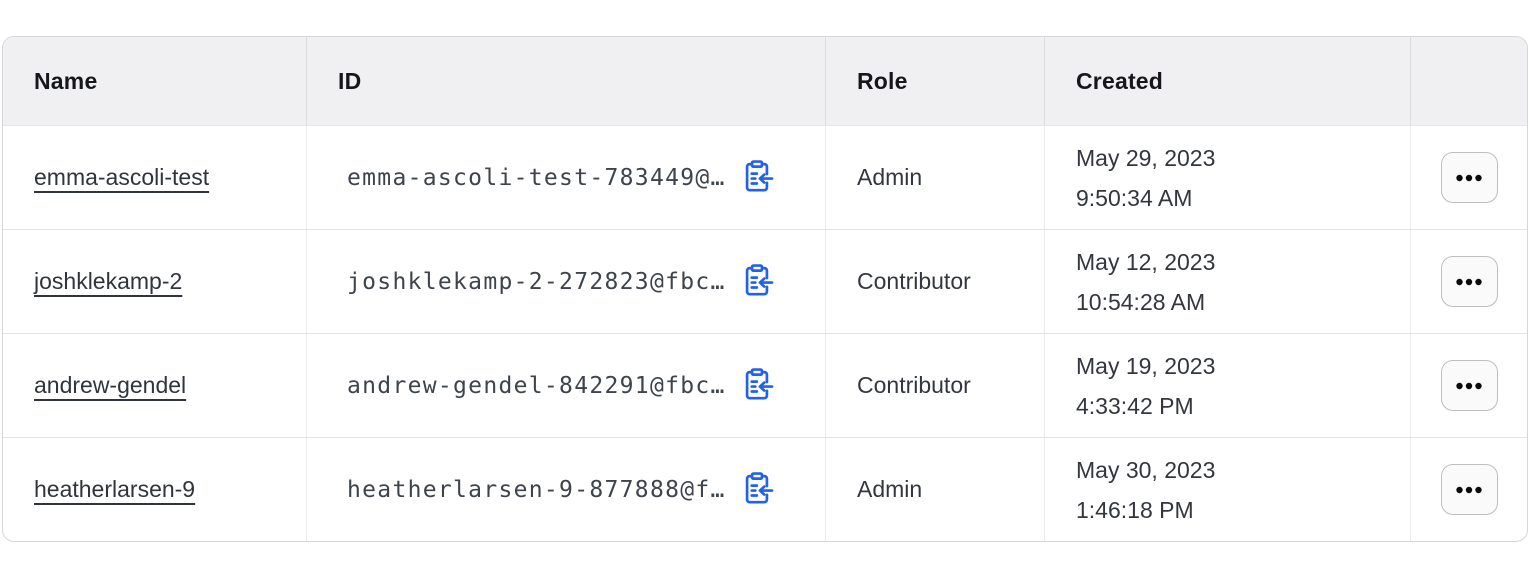 The image size is (1540, 576). Describe the element at coordinates (110, 385) in the screenshot. I see `user-name-link: andrew-gendel` at that location.